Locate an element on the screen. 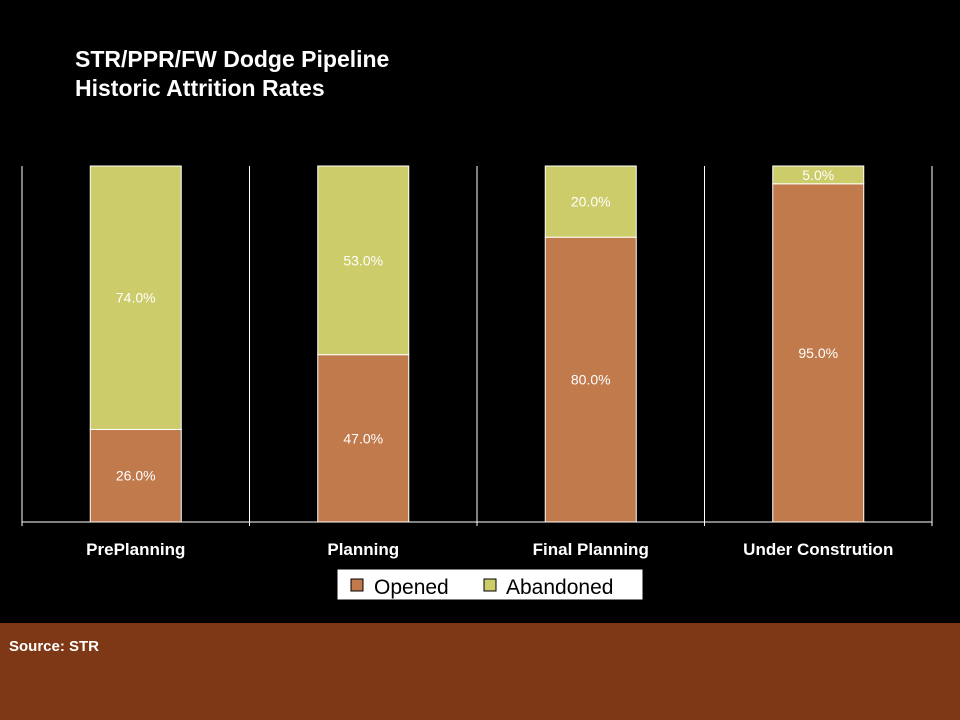 This screenshot has width=960, height=720. category-label-2: Planning is located at coordinates (363, 549).